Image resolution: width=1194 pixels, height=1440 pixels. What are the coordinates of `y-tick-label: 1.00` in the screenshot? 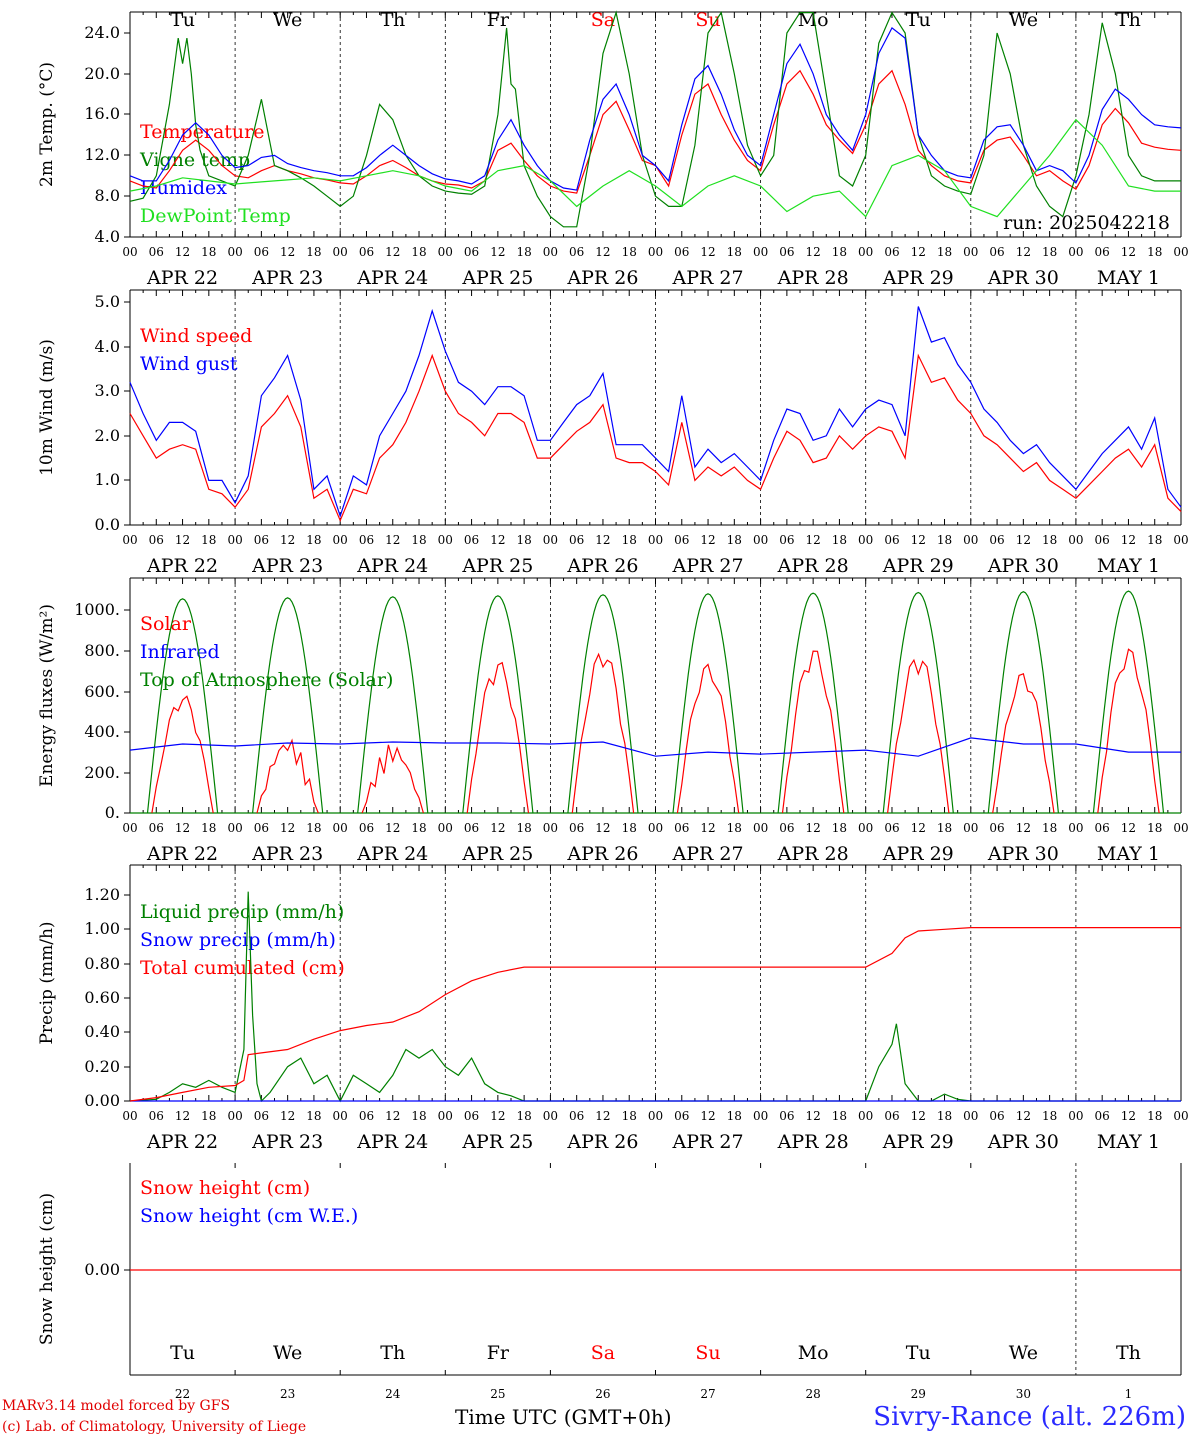 It's located at (102, 928).